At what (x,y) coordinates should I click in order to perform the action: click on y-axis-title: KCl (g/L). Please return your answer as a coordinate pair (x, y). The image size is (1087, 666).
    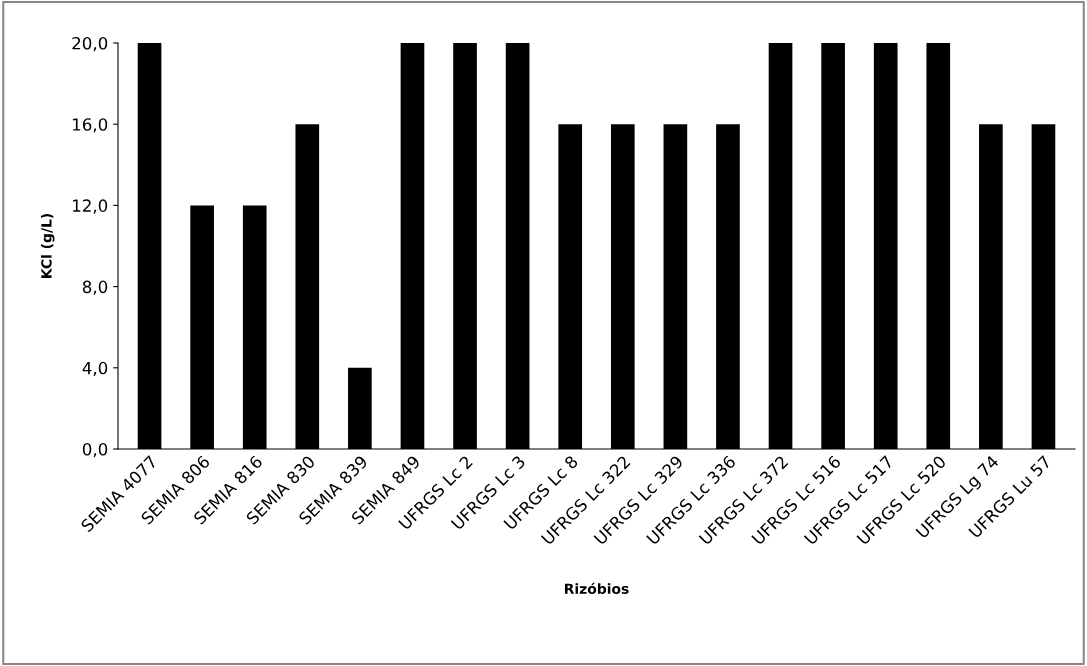
    Looking at the image, I should click on (47, 245).